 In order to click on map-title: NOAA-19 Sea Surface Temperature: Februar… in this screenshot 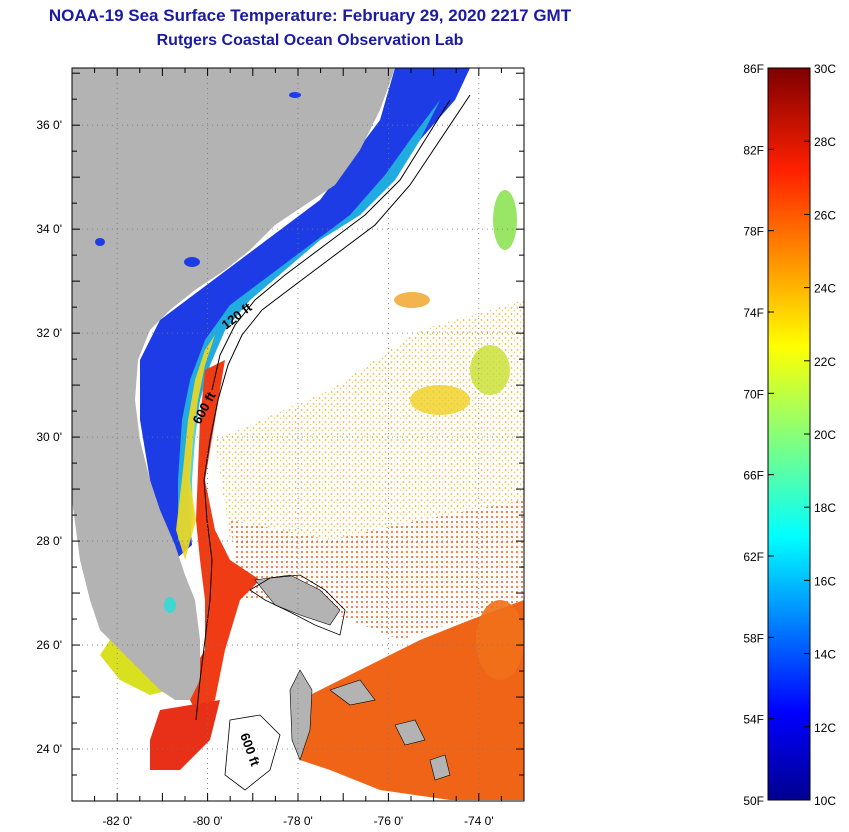, I will do `click(310, 15)`.